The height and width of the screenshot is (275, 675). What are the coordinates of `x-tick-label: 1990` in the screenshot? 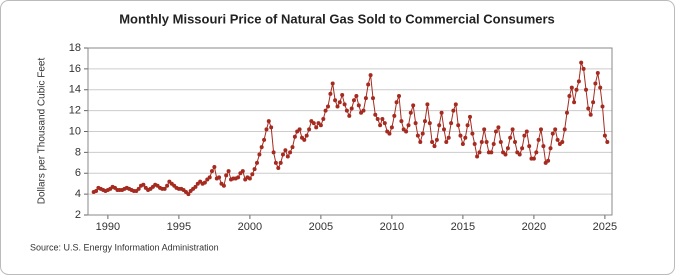 It's located at (108, 227).